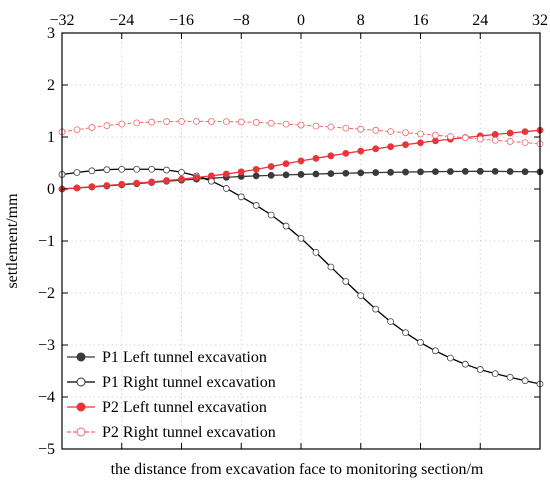 The width and height of the screenshot is (550, 484). What do you see at coordinates (51, 137) in the screenshot?
I see `y-tick-label: 1` at bounding box center [51, 137].